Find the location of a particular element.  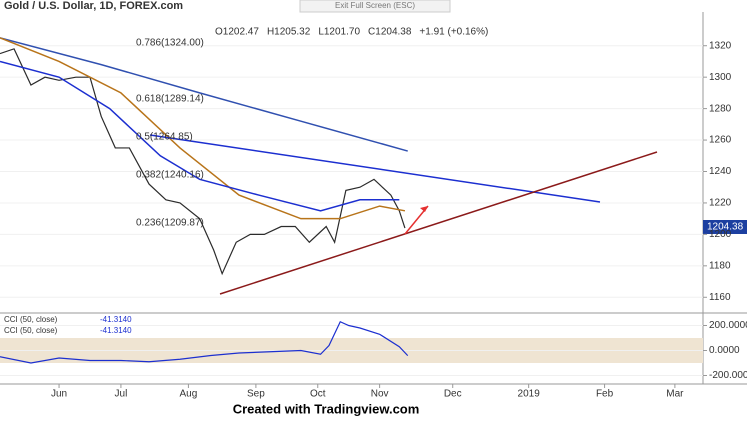

x-tick-label: Oct is located at coordinates (318, 394).